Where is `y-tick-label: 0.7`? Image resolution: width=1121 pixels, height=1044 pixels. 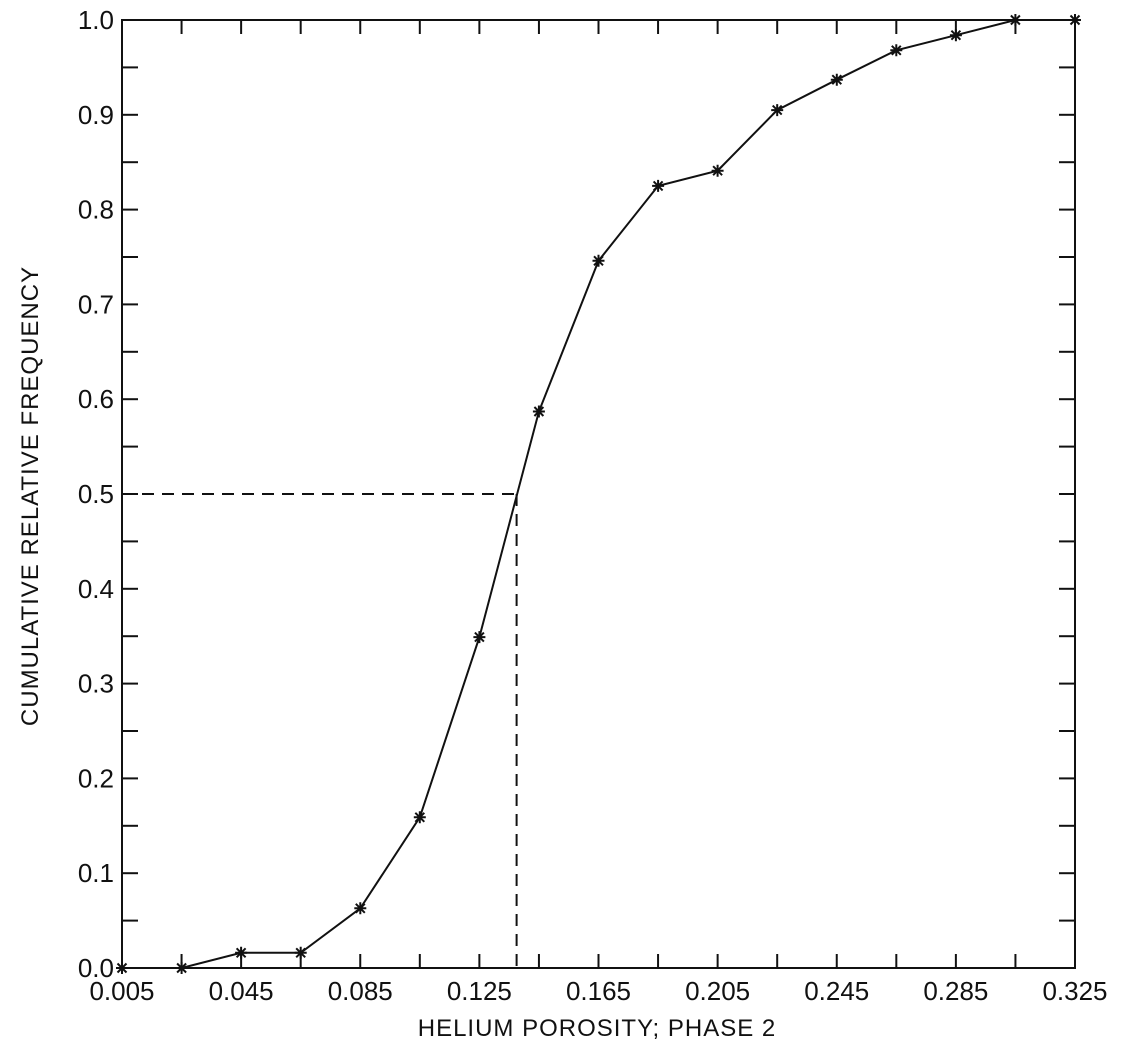 y-tick-label: 0.7 is located at coordinates (96, 304).